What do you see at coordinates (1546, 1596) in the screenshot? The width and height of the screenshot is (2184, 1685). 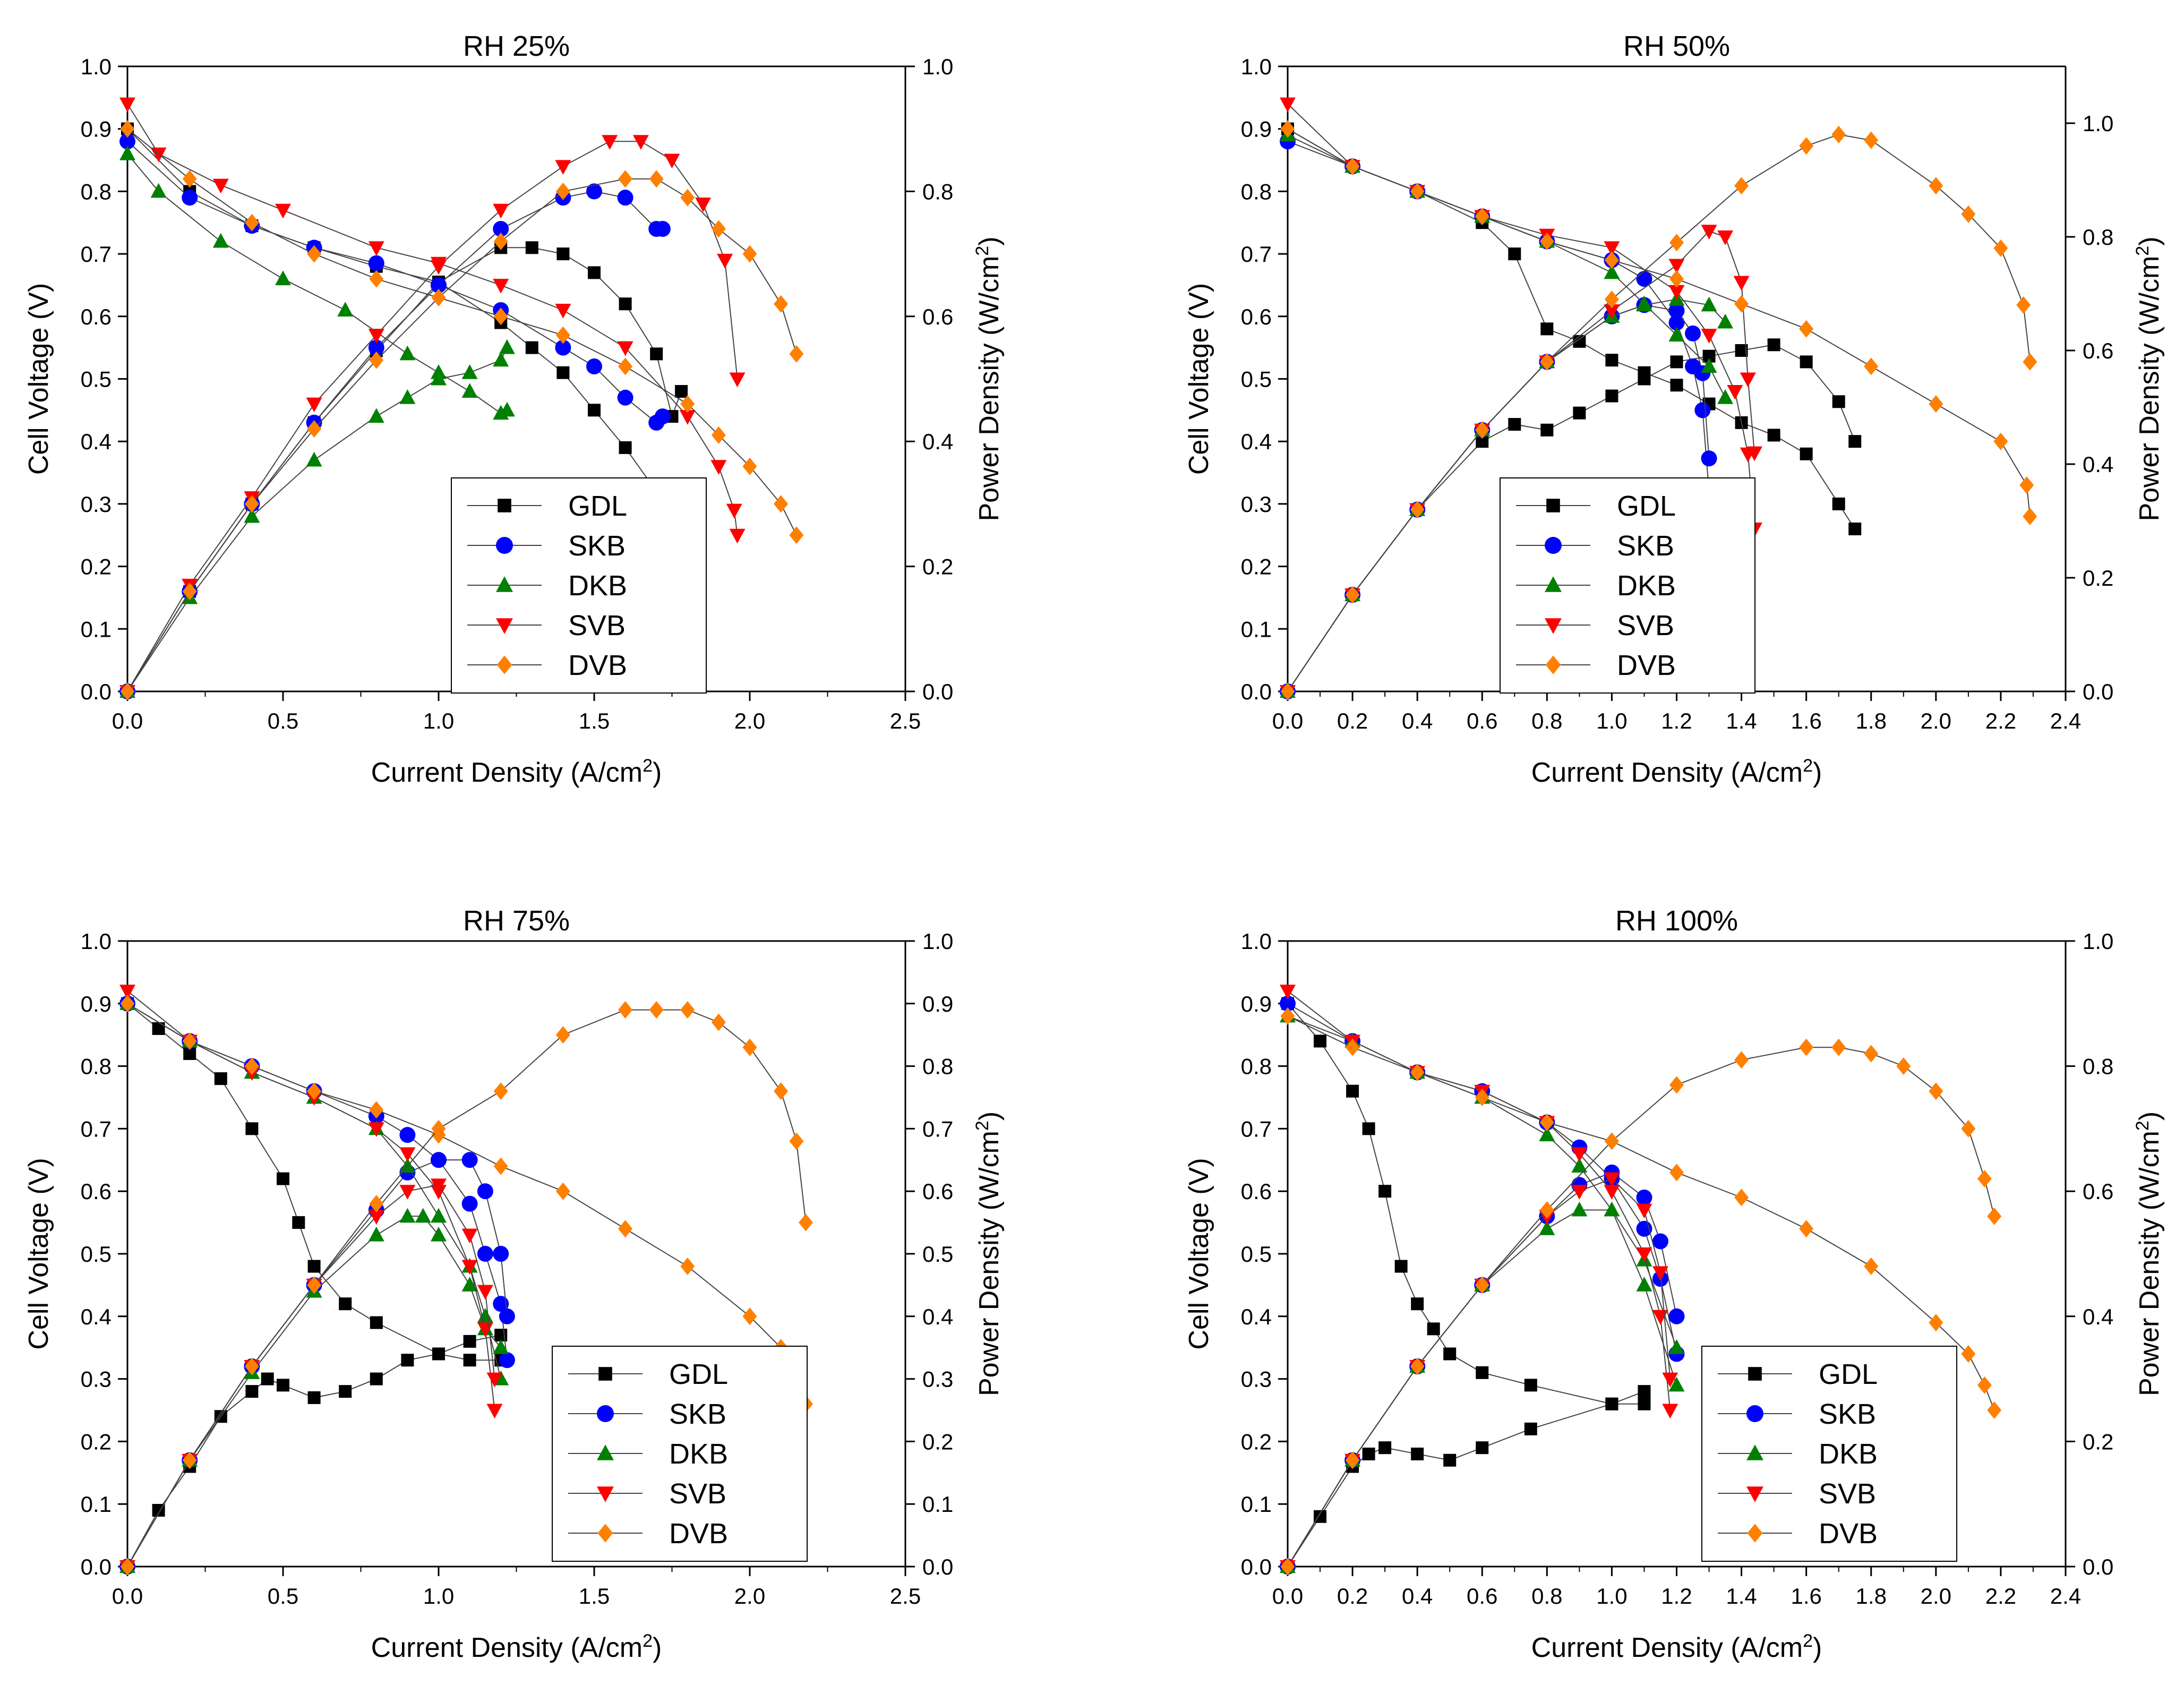 I see `x-tick-label: 0.8` at bounding box center [1546, 1596].